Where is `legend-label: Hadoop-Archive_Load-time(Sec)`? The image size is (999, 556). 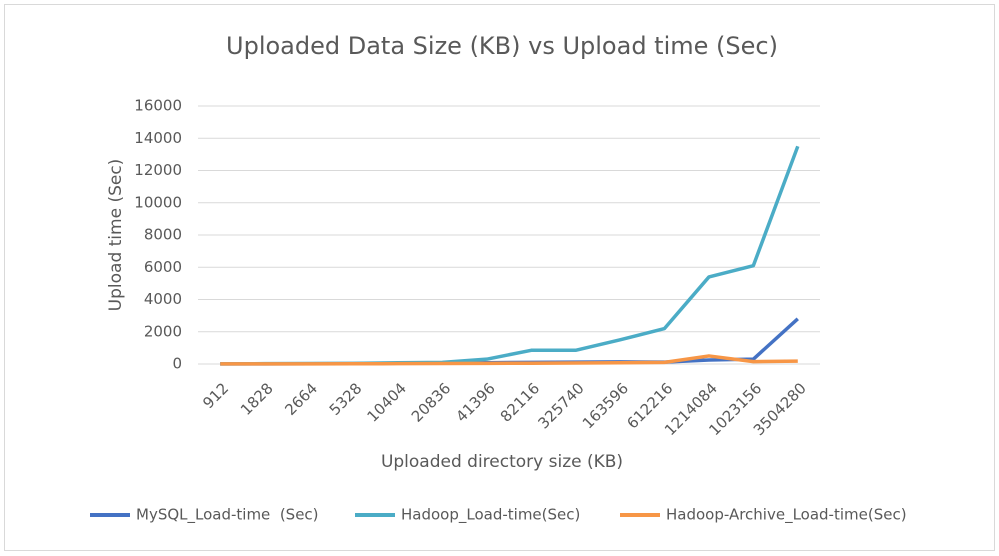
legend-label: Hadoop-Archive_Load-time(Sec) is located at coordinates (786, 515).